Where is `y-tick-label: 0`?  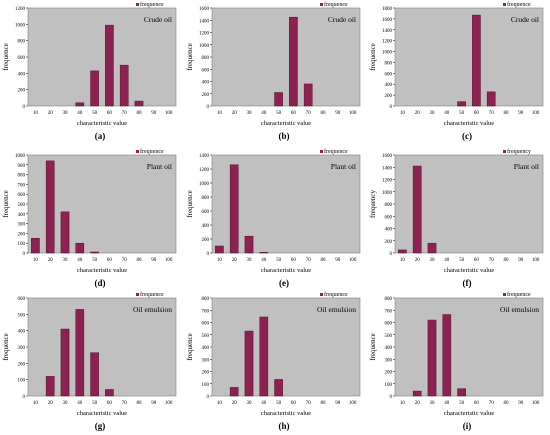 y-tick-label: 0 is located at coordinates (24, 107).